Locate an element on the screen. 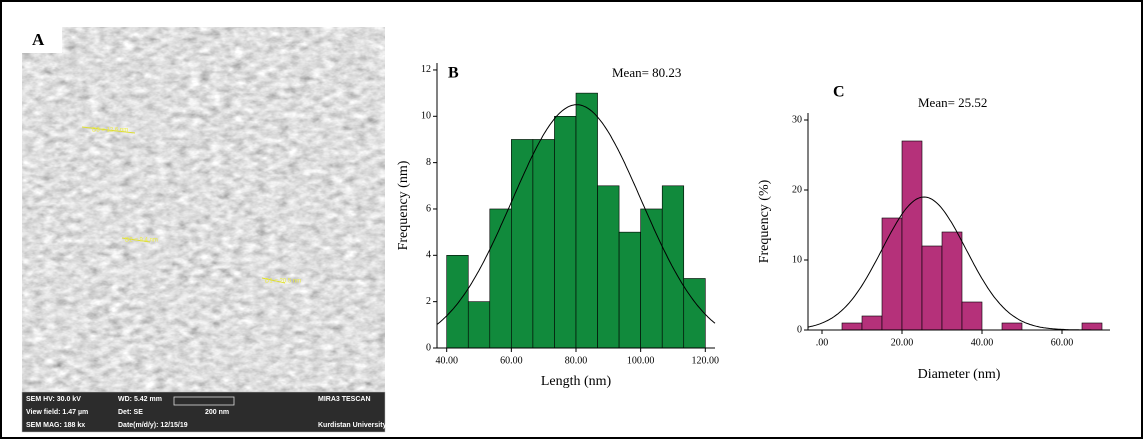  annotation: Mean= 80.23 is located at coordinates (646, 72).